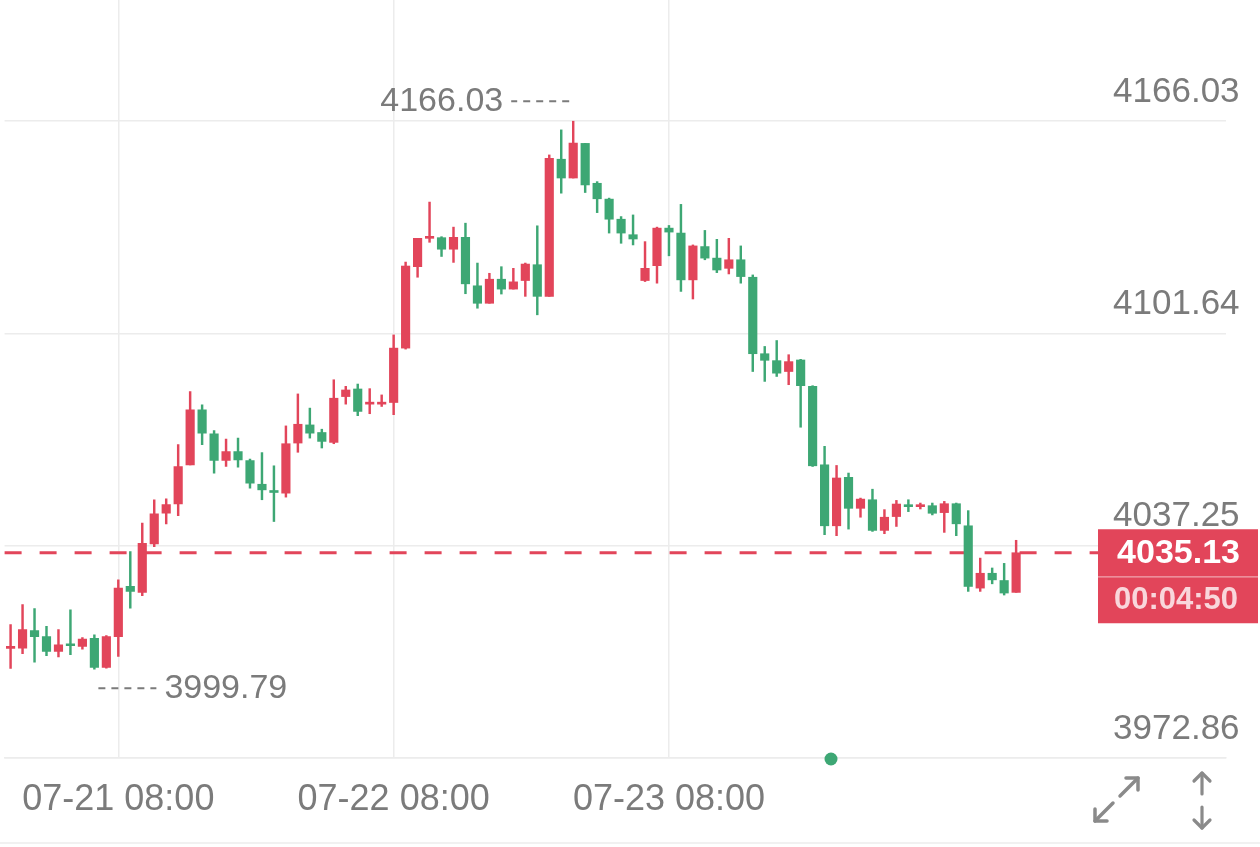 This screenshot has height=847, width=1260. I want to click on annotation: 3999.79, so click(226, 685).